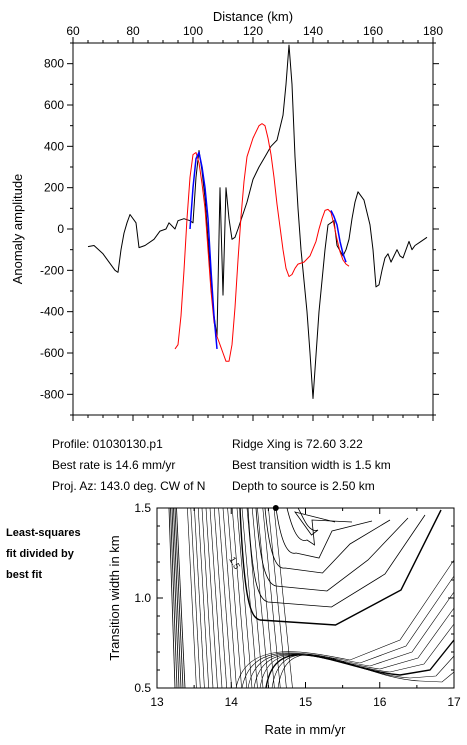 The height and width of the screenshot is (745, 467). Describe the element at coordinates (297, 444) in the screenshot. I see `ridge-crossing-label: Ridge Xing is 72.60 3.22` at that location.